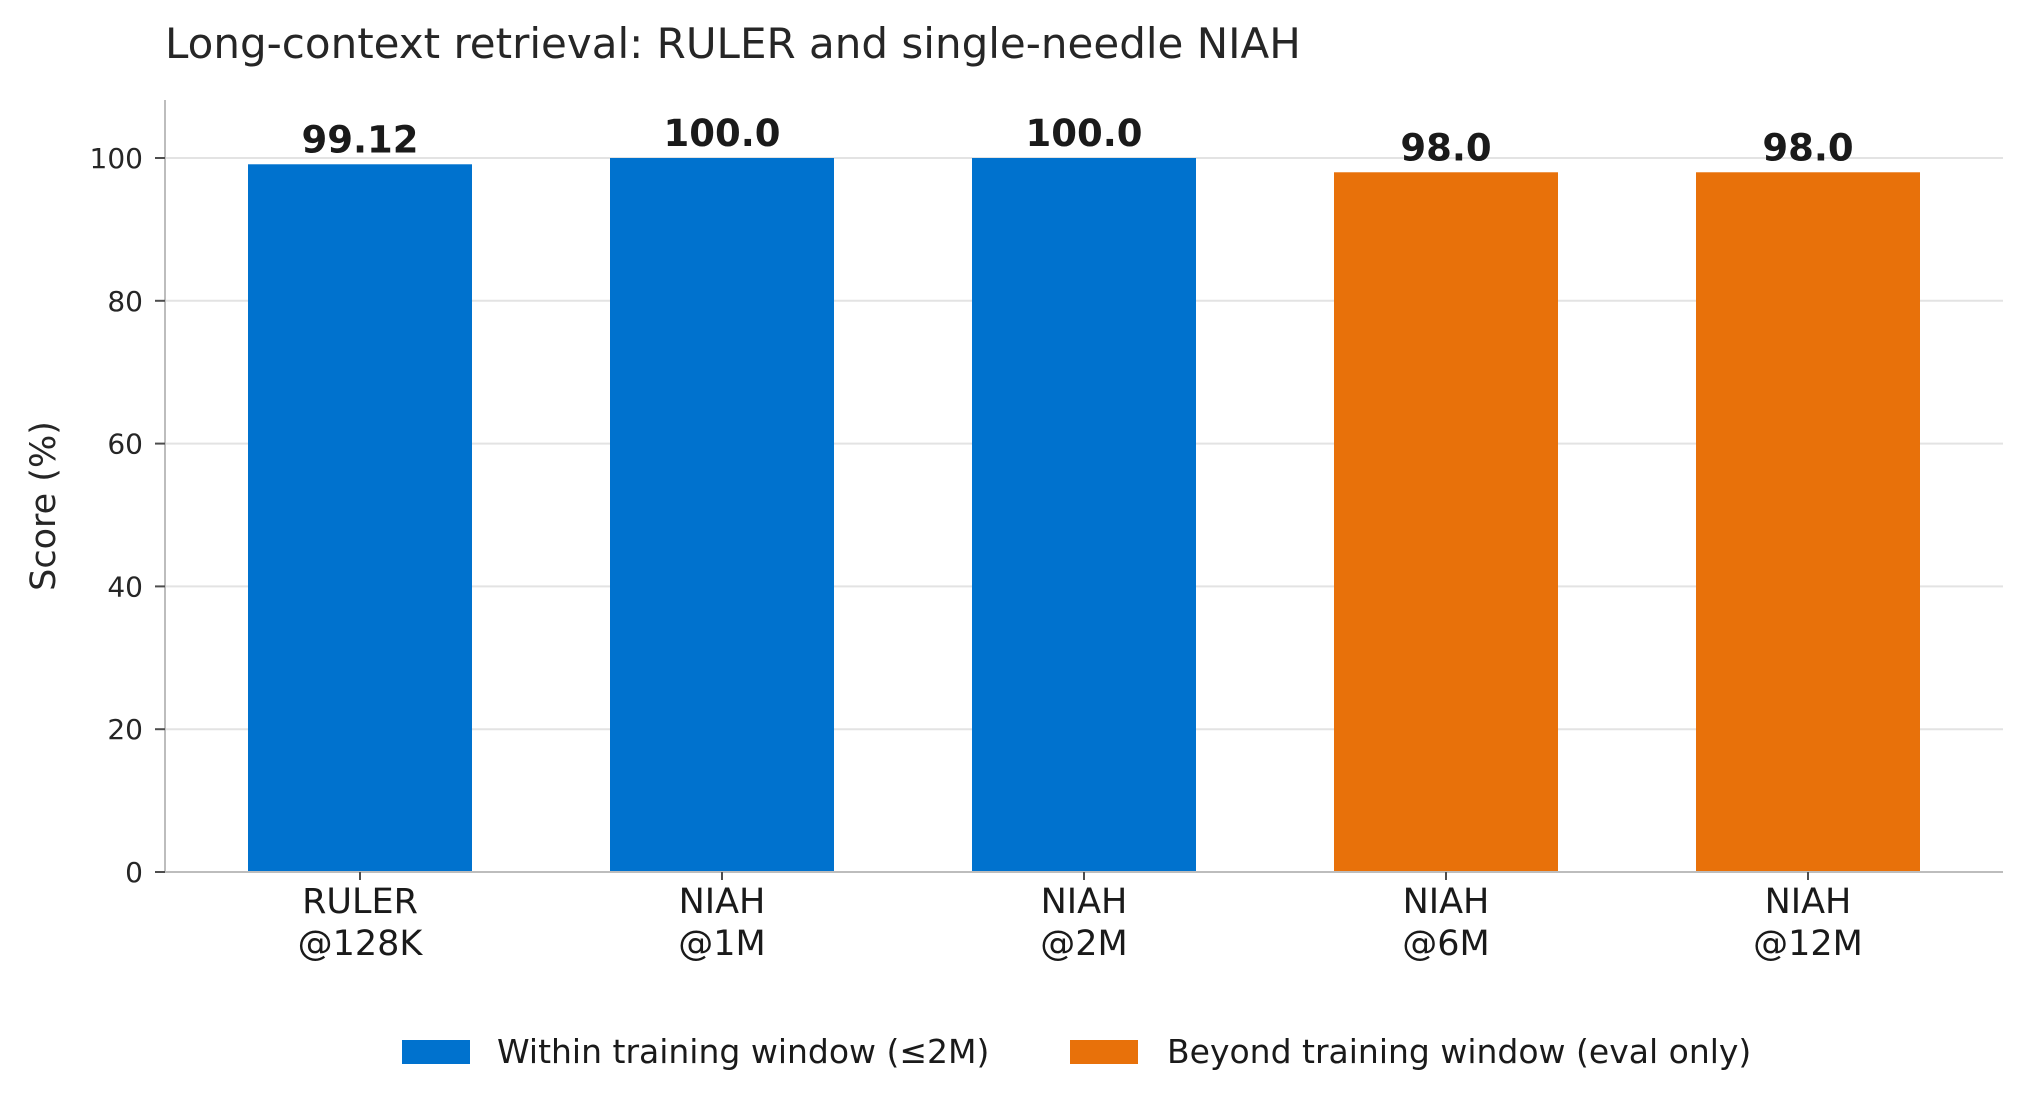  I want to click on value-label: 99.12, so click(359, 139).